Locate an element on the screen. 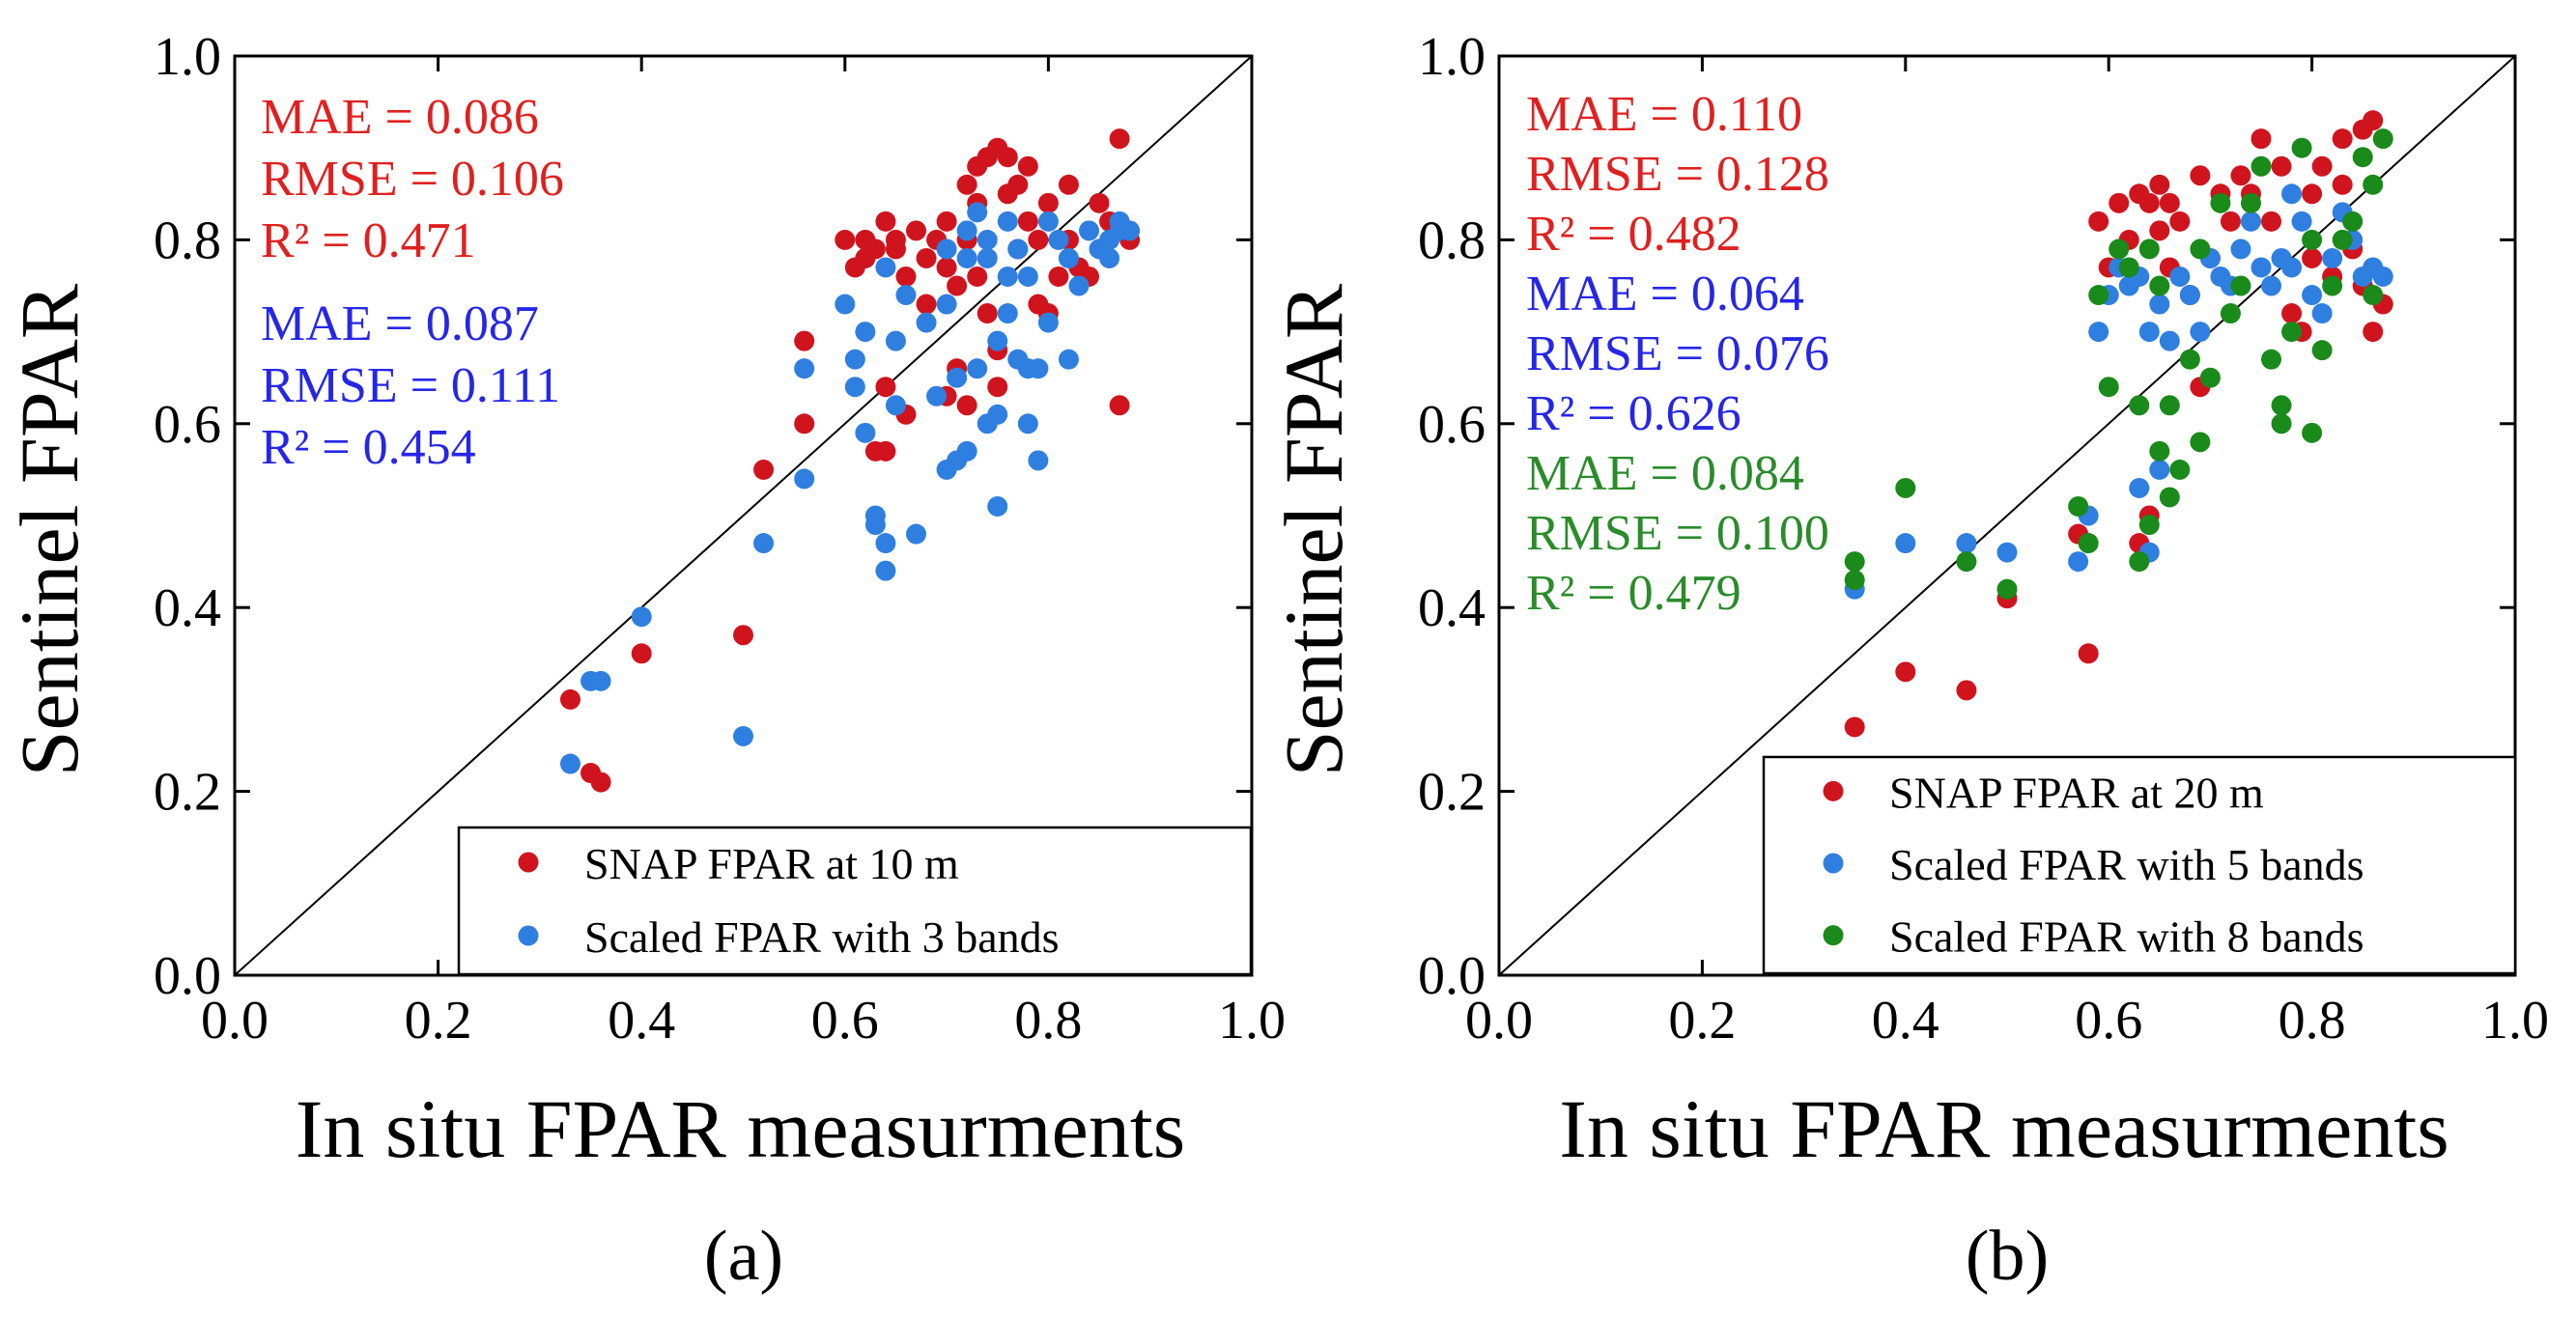 The height and width of the screenshot is (1318, 2576). stat-text: RMSE = 0.100 is located at coordinates (1677, 534).